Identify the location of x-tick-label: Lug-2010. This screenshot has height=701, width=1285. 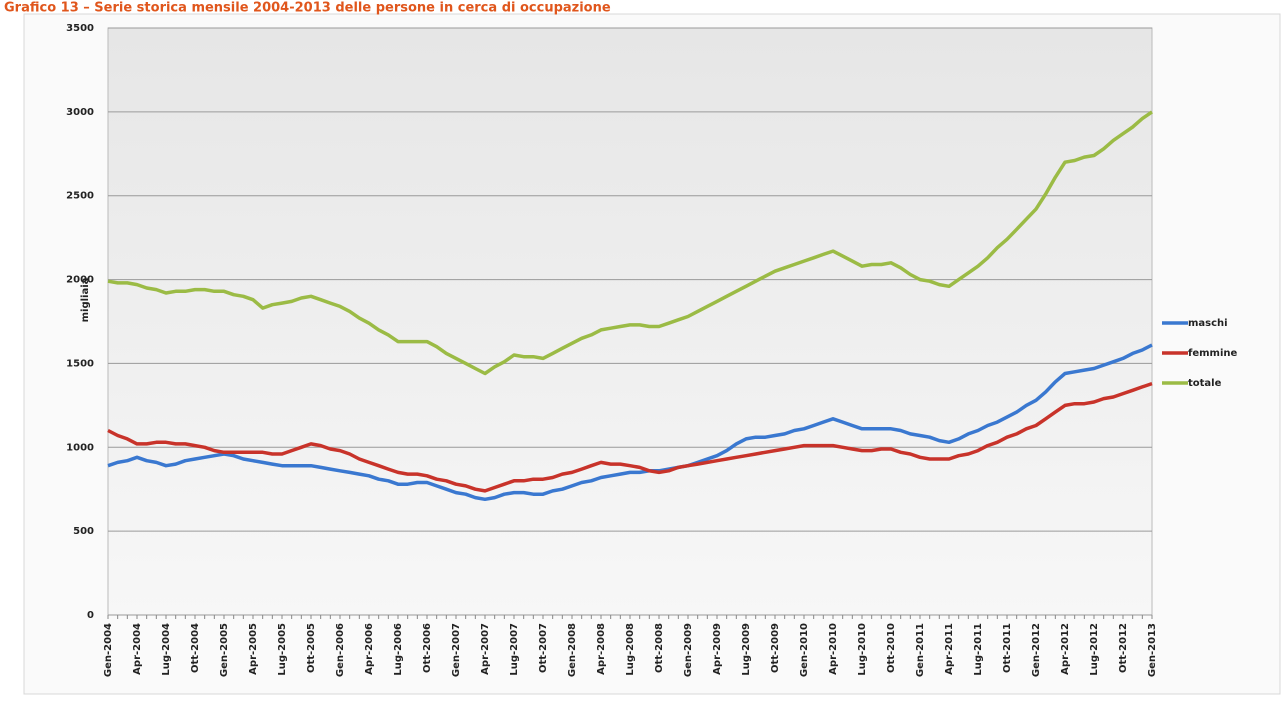
(862, 649).